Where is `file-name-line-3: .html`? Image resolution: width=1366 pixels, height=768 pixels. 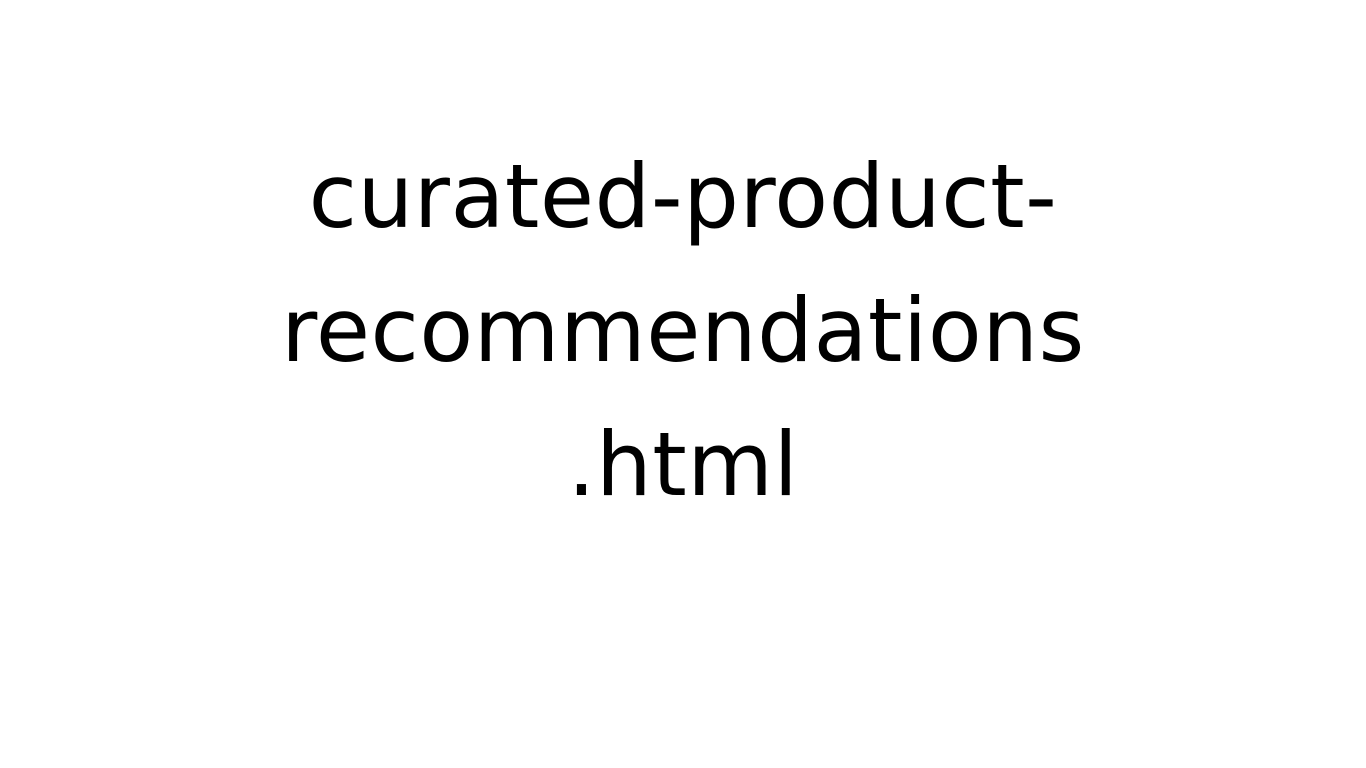 file-name-line-3: .html is located at coordinates (683, 464).